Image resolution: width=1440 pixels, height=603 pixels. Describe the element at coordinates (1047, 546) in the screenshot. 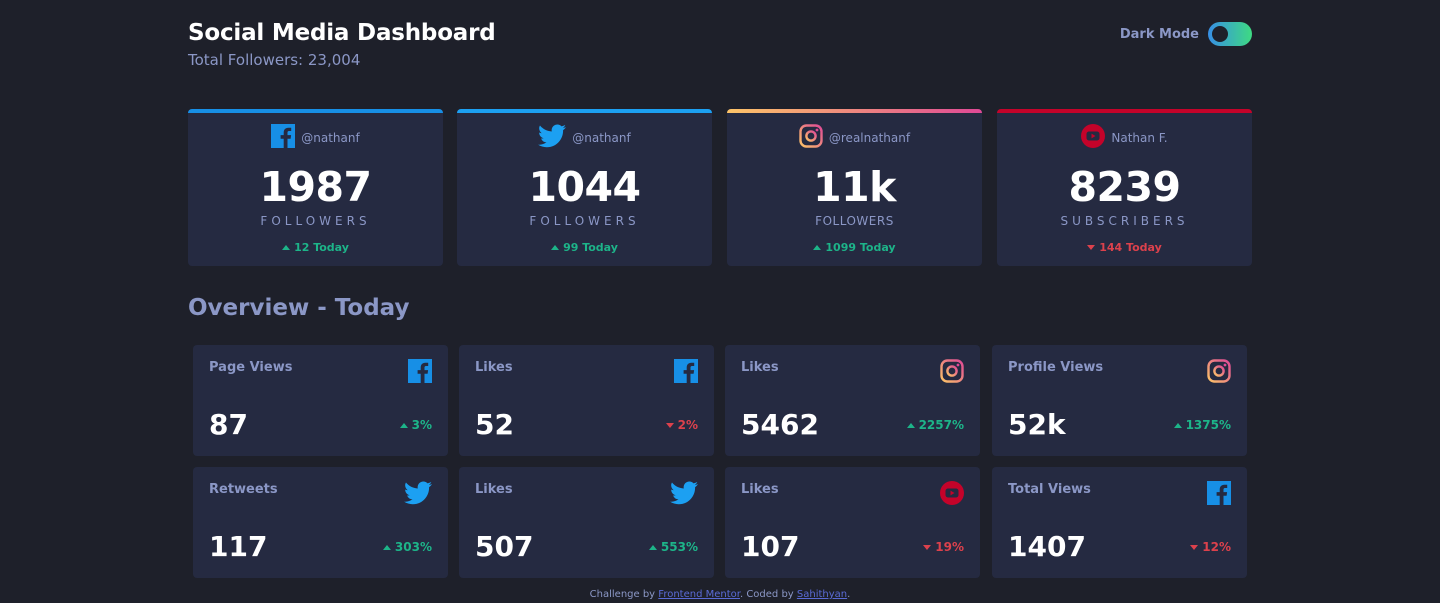

I see `overview-value: 1407` at that location.